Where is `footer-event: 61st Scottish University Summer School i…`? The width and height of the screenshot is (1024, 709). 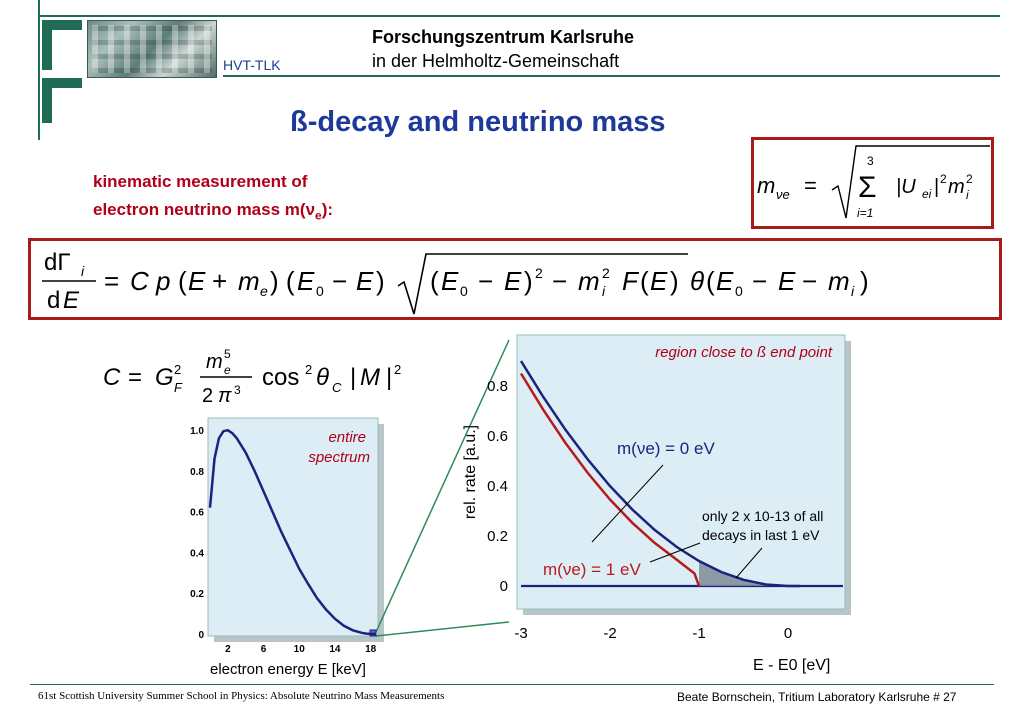 footer-event: 61st Scottish University Summer School i… is located at coordinates (241, 696).